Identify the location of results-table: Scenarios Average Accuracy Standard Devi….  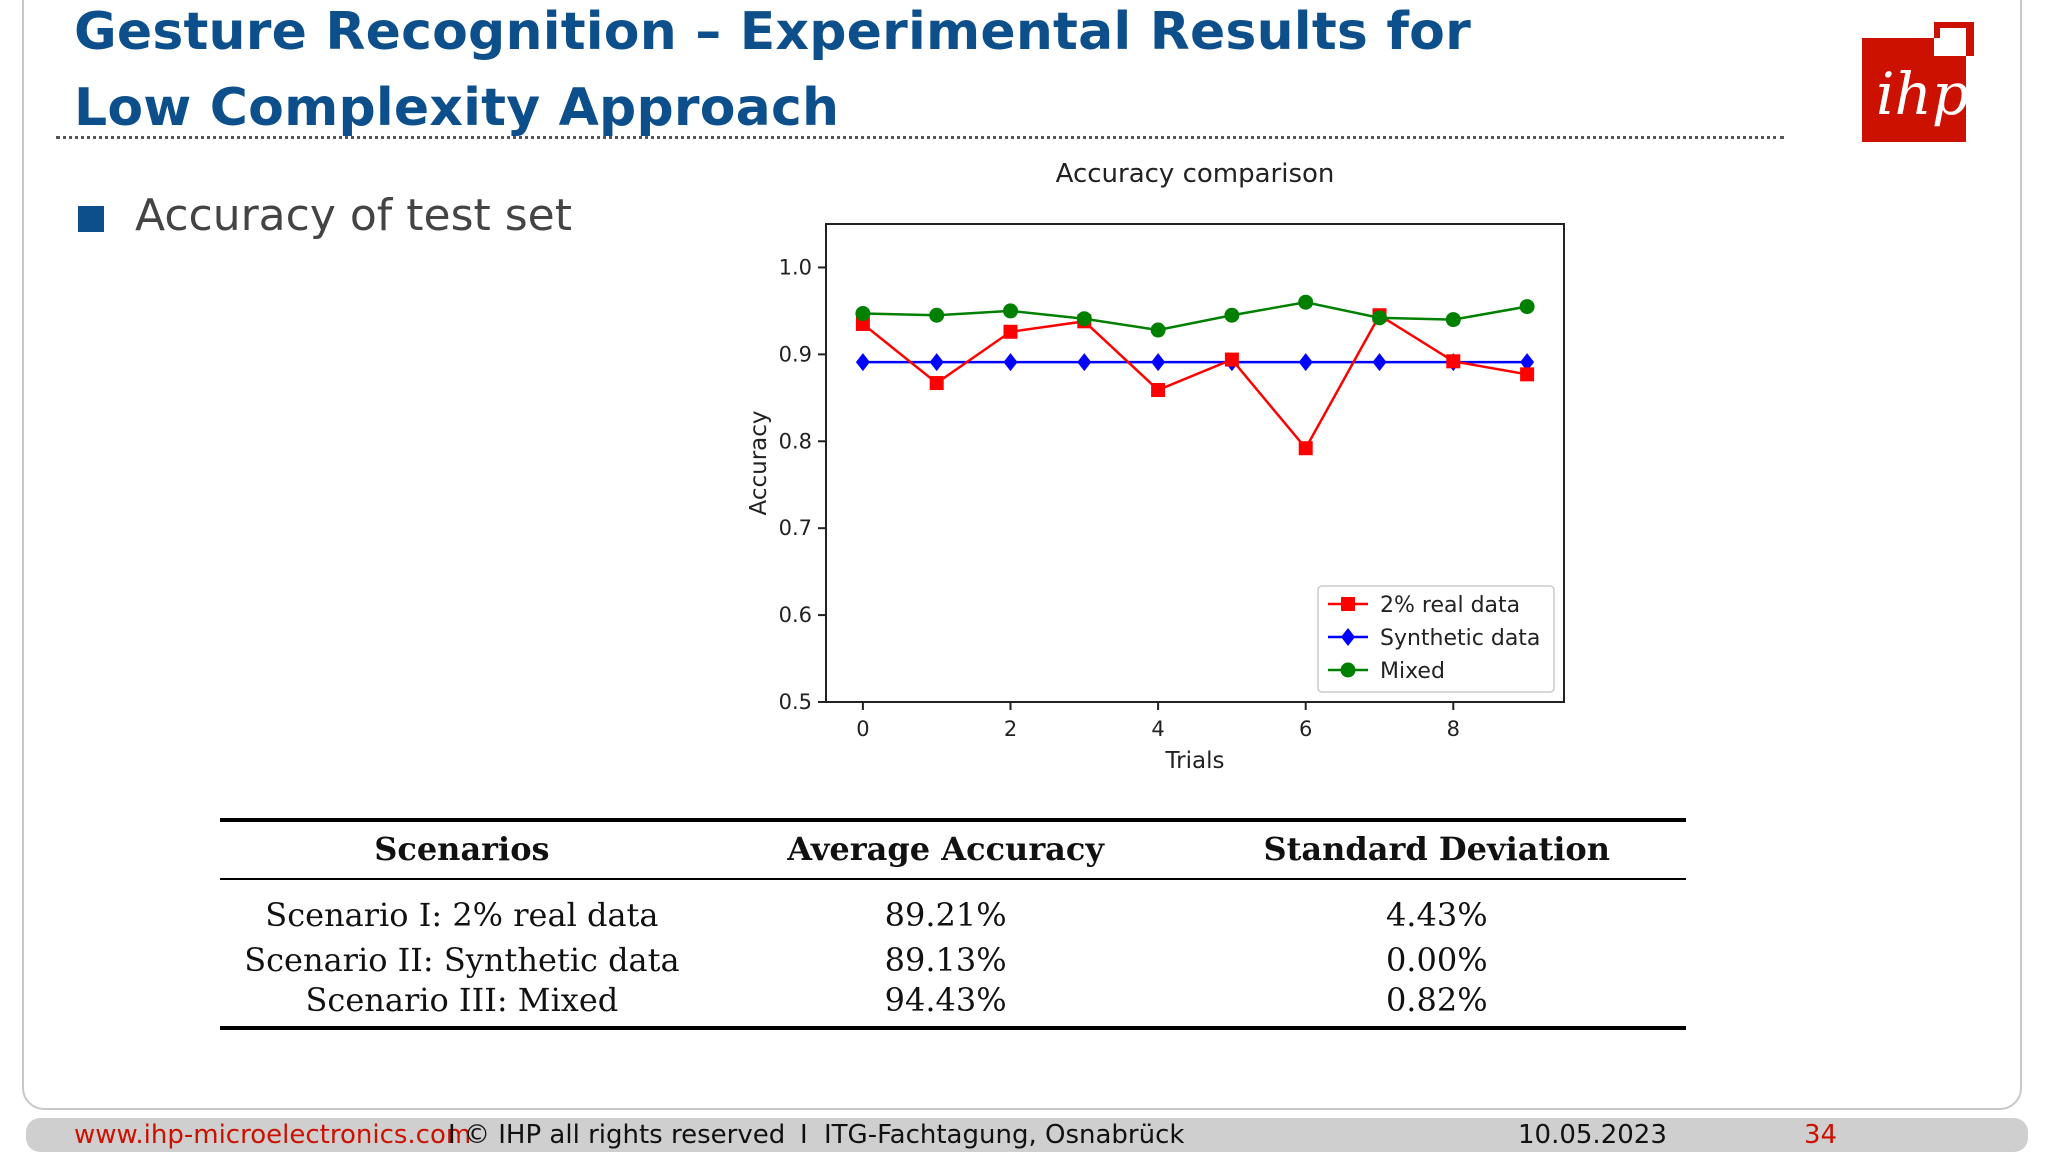
(953, 924).